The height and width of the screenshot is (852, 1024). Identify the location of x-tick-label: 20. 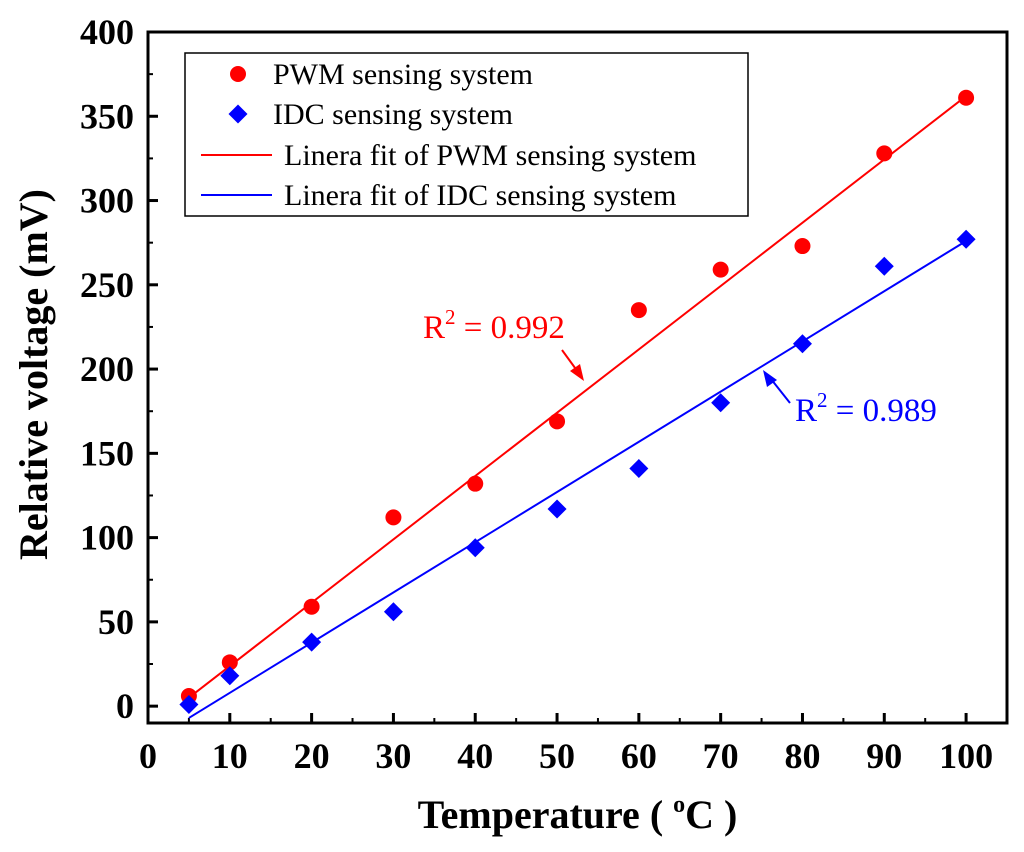
(312, 756).